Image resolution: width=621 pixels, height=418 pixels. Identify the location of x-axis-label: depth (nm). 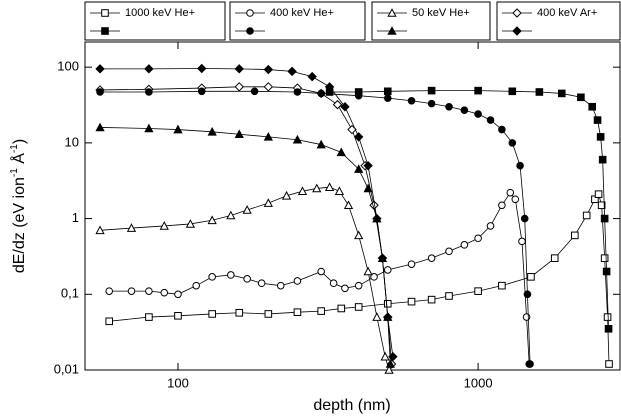
(351, 405).